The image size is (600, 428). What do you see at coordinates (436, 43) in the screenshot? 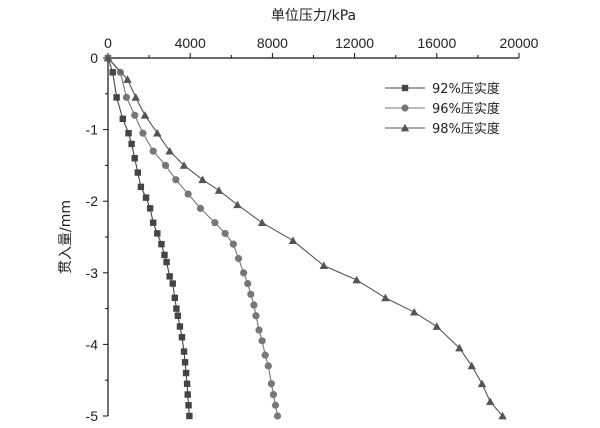
I see `x-tick-label: 16000` at bounding box center [436, 43].